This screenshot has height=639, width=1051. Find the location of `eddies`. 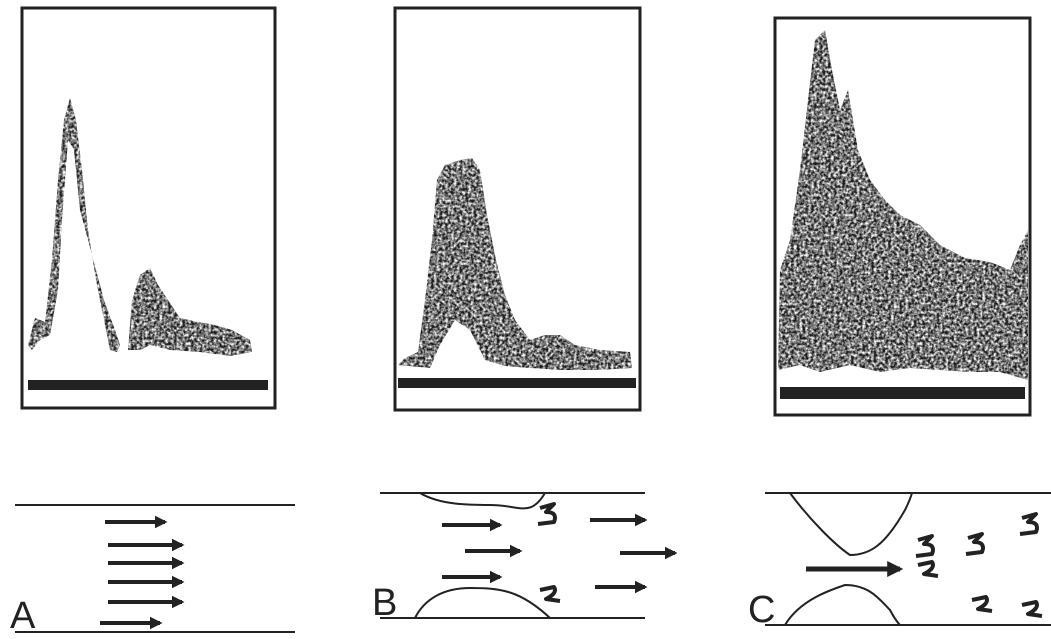

eddies is located at coordinates (790, 560).